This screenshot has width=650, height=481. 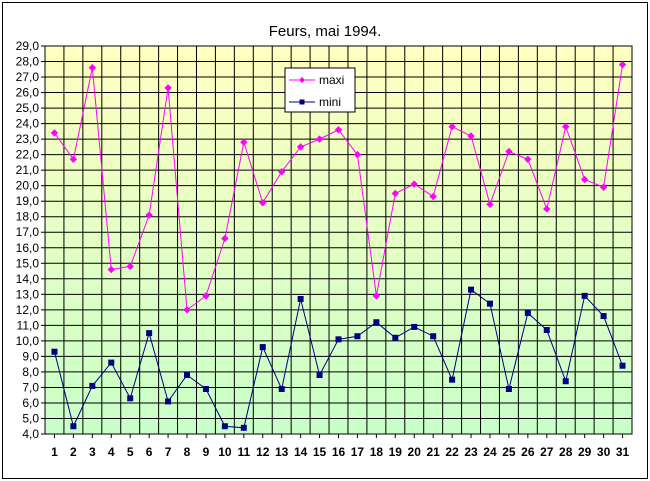 What do you see at coordinates (28, 46) in the screenshot?
I see `y-tick-label: 29,0` at bounding box center [28, 46].